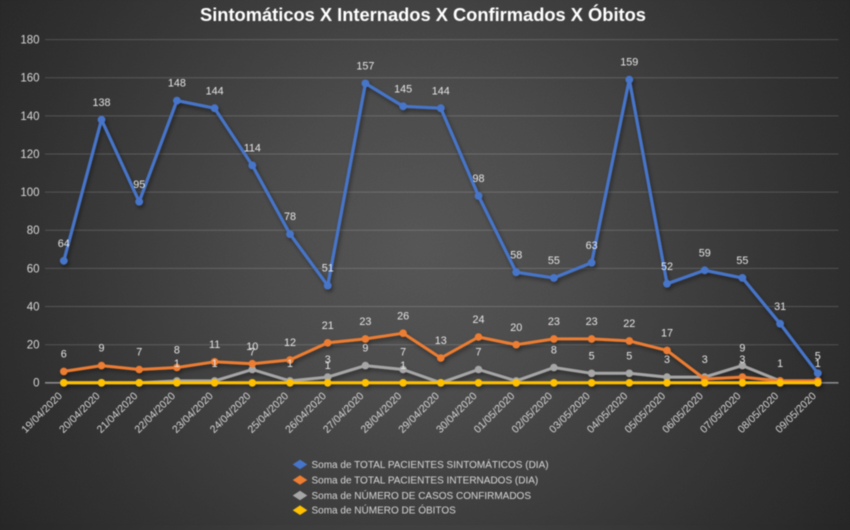 This screenshot has height=530, width=850. What do you see at coordinates (29, 41) in the screenshot?
I see `svg-text: 180` at bounding box center [29, 41].